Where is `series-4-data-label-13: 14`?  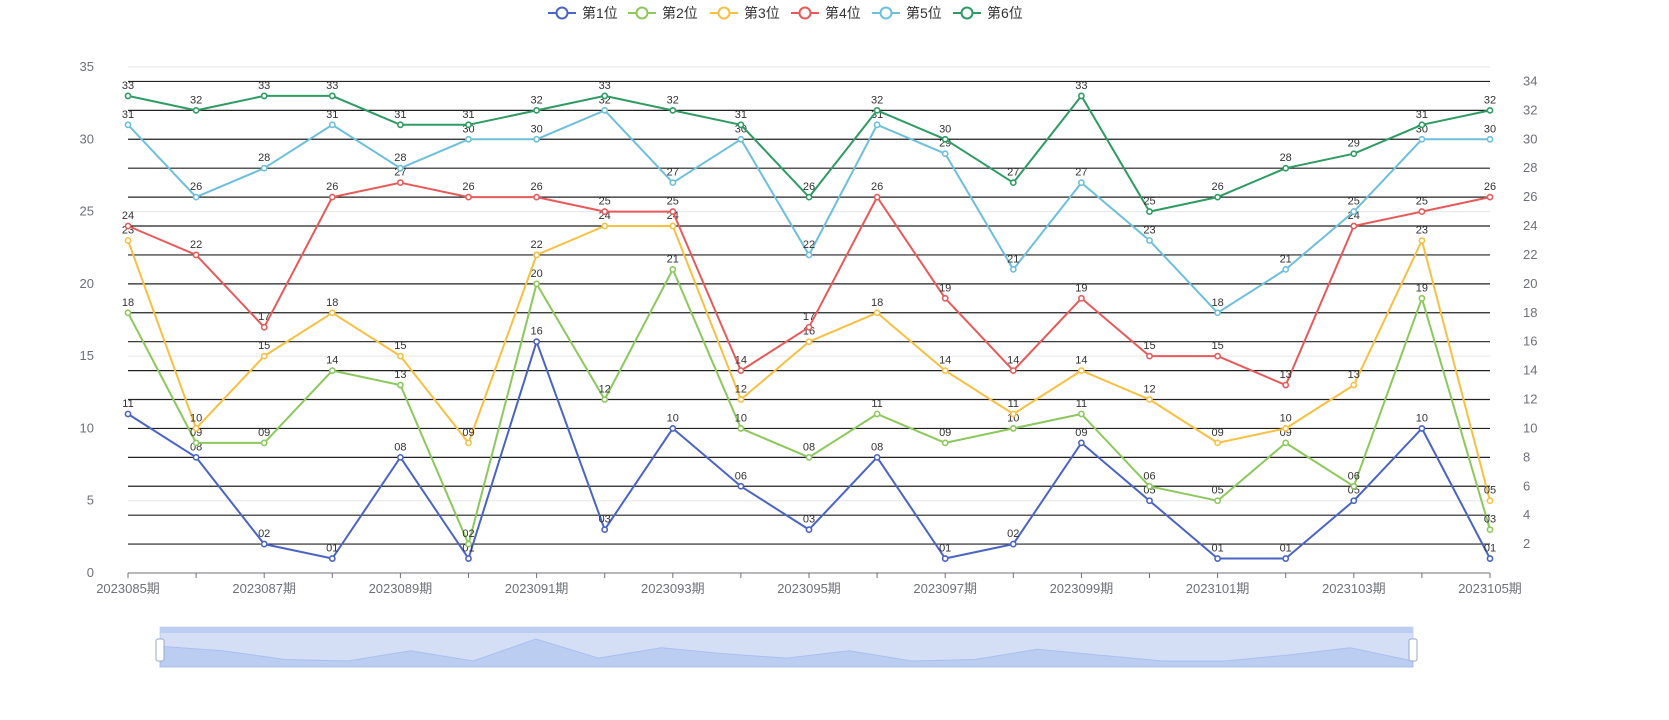
series-4-data-label-13: 14 is located at coordinates (1013, 361).